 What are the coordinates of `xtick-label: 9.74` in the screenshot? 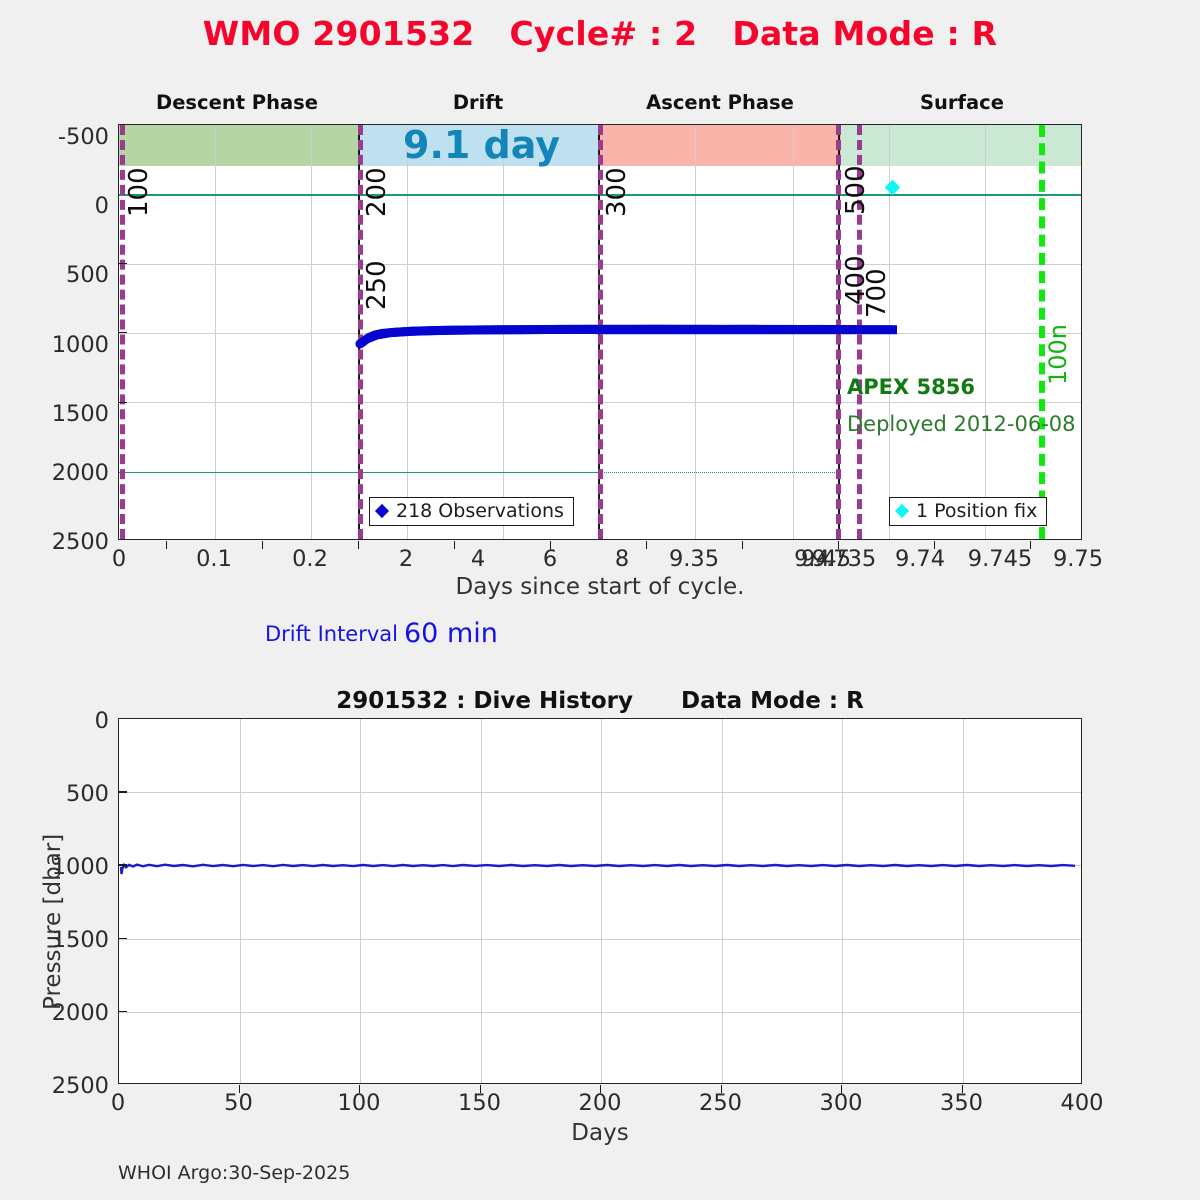 It's located at (920, 559).